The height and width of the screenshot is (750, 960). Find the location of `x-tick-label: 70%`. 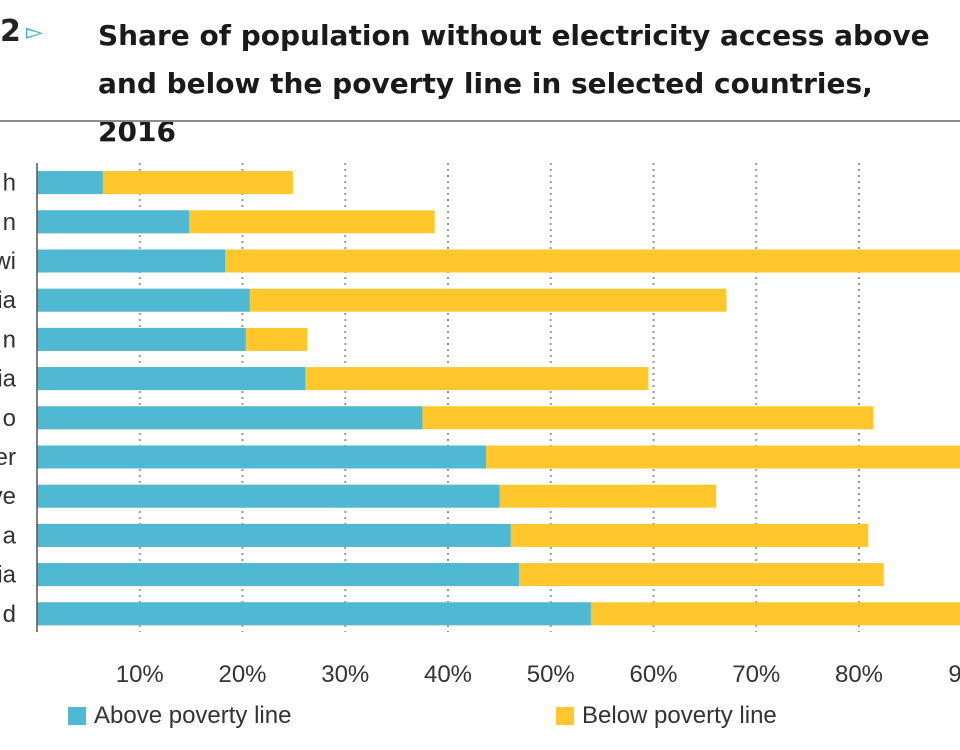

x-tick-label: 70% is located at coordinates (756, 674).